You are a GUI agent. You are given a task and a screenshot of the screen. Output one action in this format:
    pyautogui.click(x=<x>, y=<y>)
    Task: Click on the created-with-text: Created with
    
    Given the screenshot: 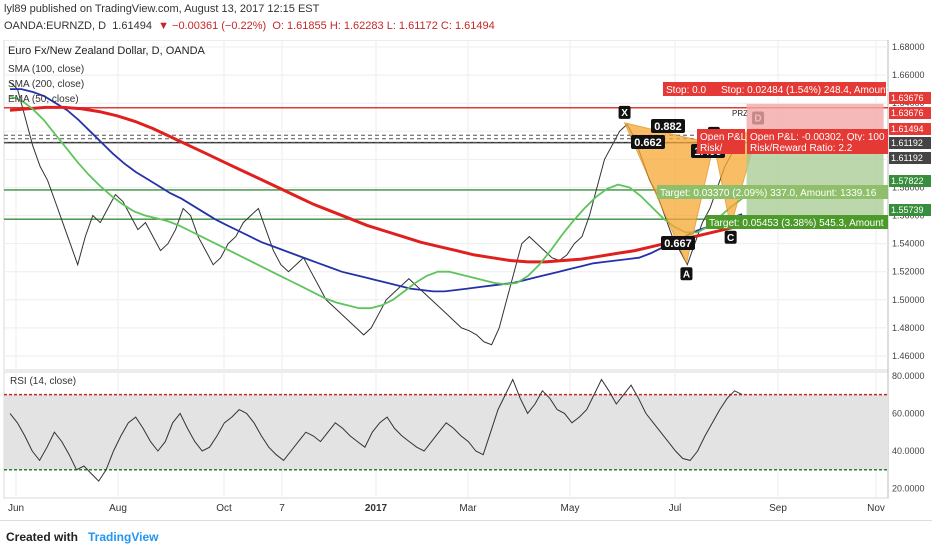 What is the action you would take?
    pyautogui.click(x=42, y=537)
    